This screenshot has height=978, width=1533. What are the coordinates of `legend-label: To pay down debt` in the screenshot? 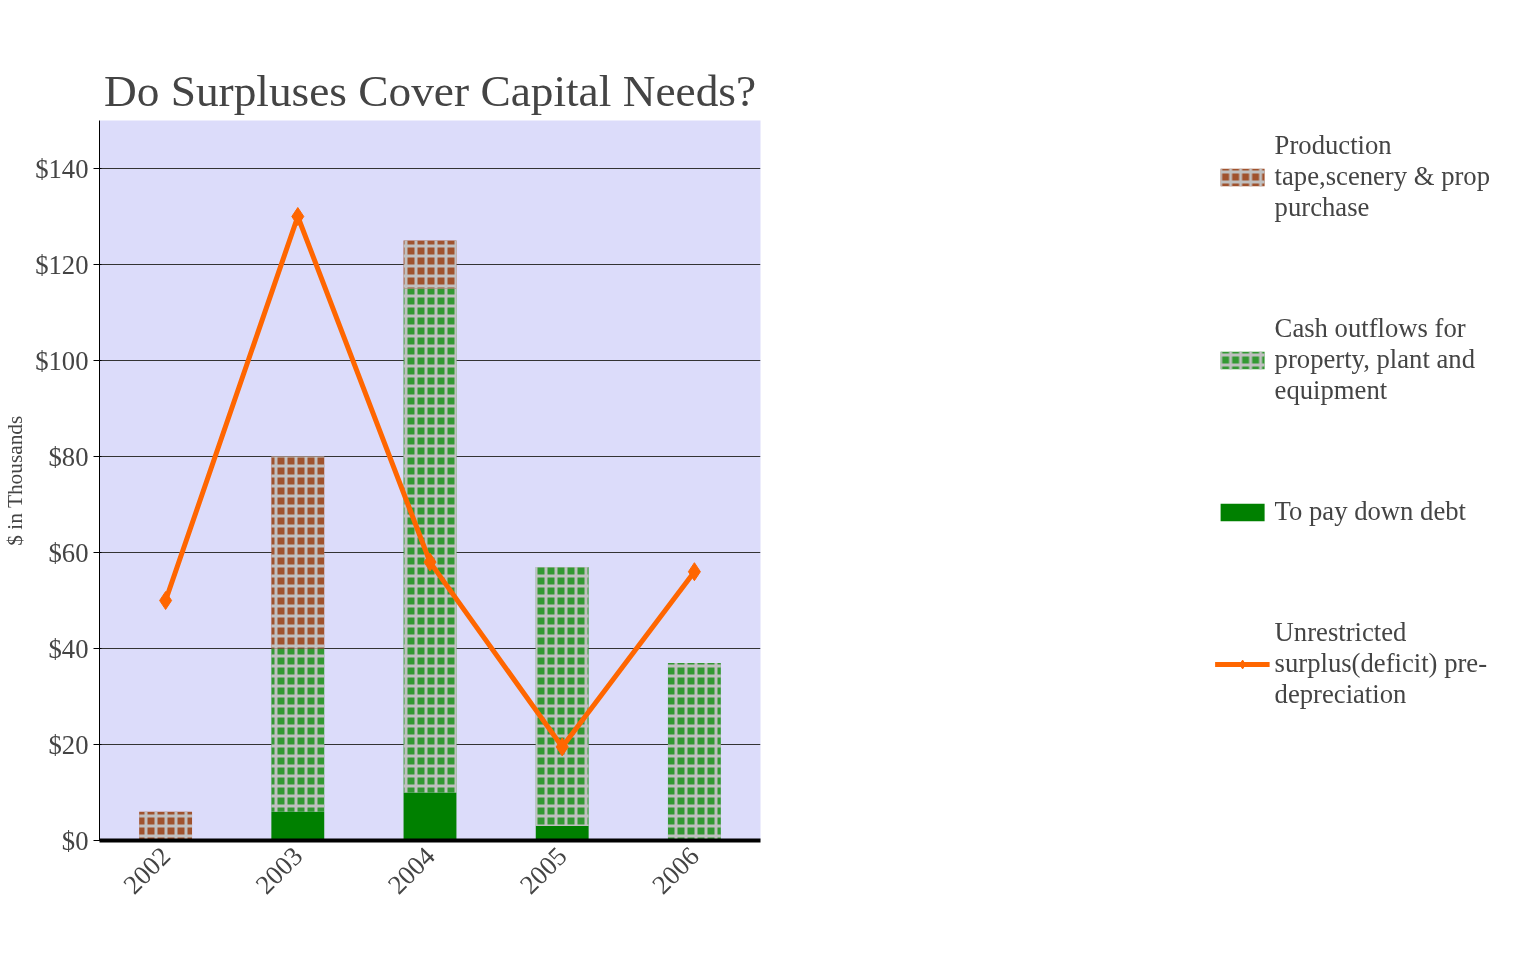 It's located at (1370, 511).